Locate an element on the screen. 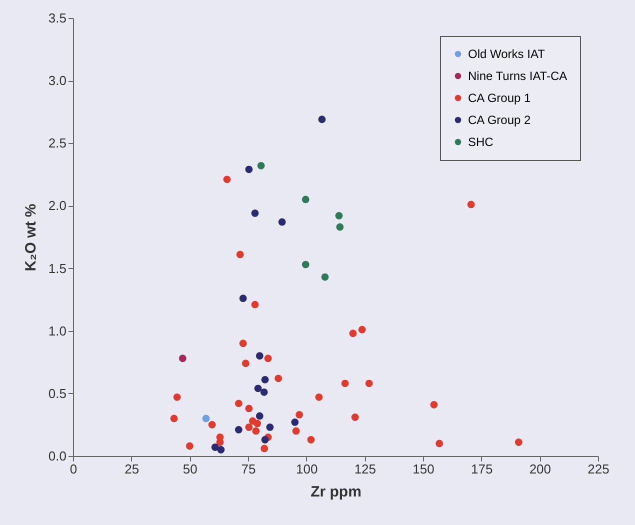 This screenshot has height=525, width=635. x-tick-label: 225 is located at coordinates (599, 469).